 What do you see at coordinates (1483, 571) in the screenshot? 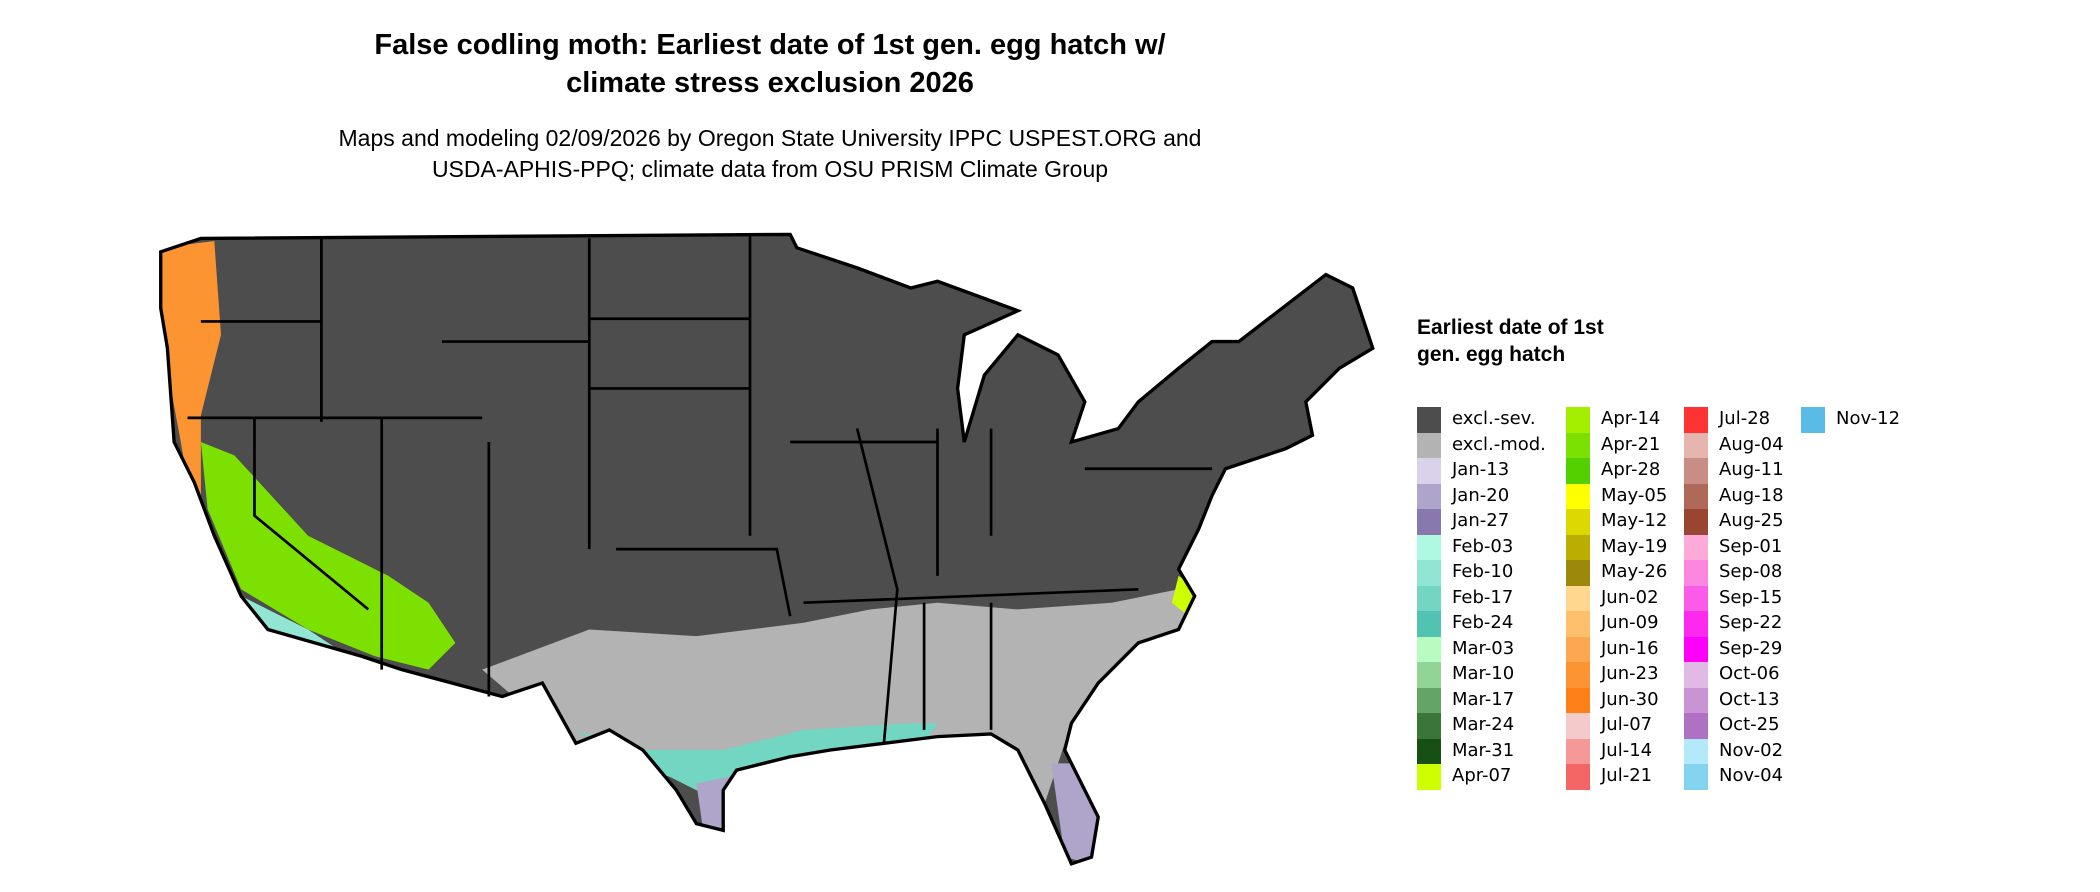
I see `legend-label: Feb-10` at bounding box center [1483, 571].